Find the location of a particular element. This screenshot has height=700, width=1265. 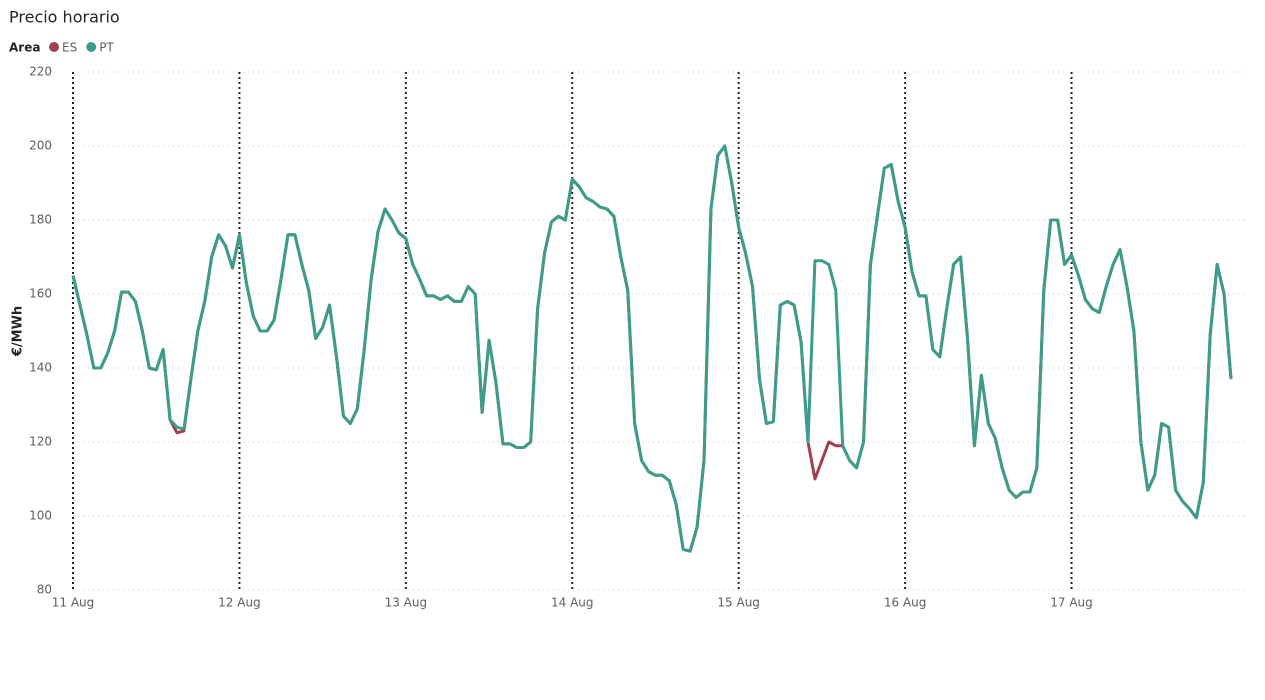

y-tick-label: 220 is located at coordinates (40, 72).